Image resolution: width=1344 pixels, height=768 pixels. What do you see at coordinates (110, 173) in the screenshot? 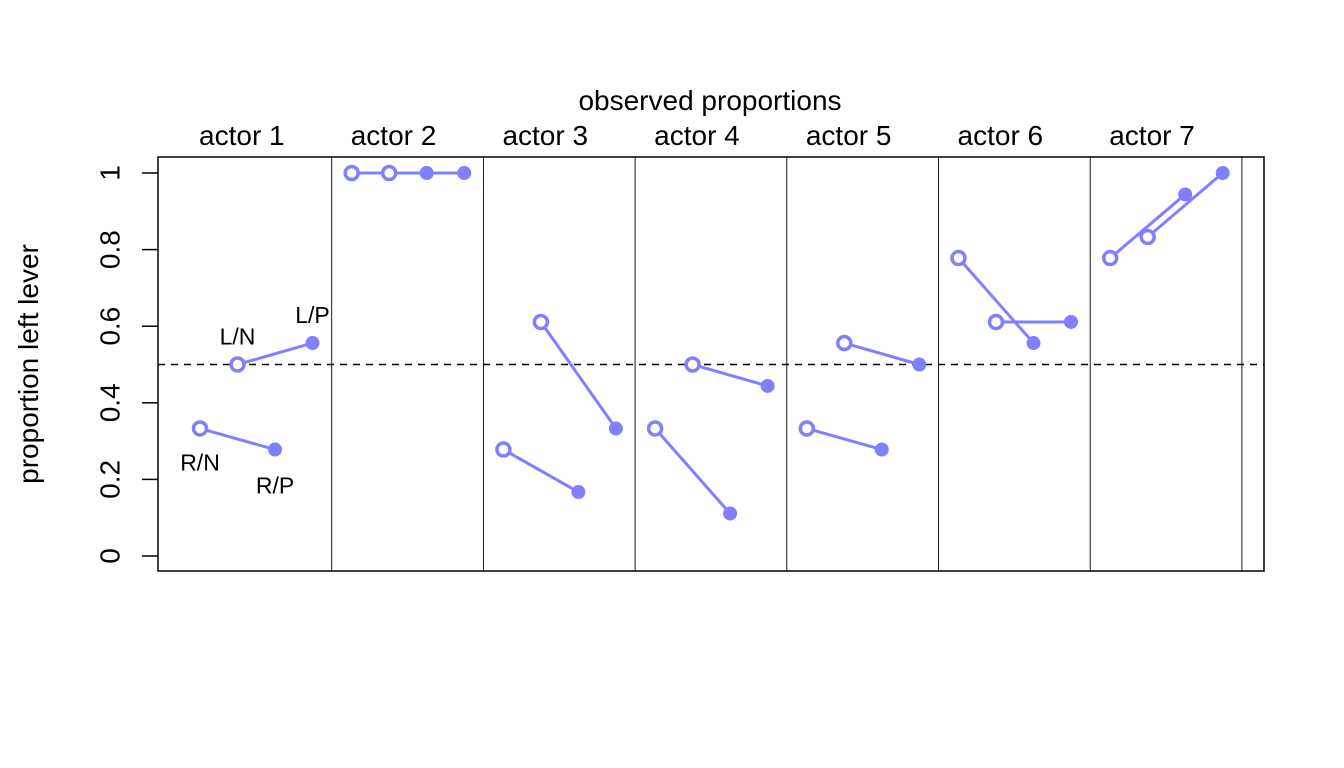
I see `y-tick-label: 1` at bounding box center [110, 173].